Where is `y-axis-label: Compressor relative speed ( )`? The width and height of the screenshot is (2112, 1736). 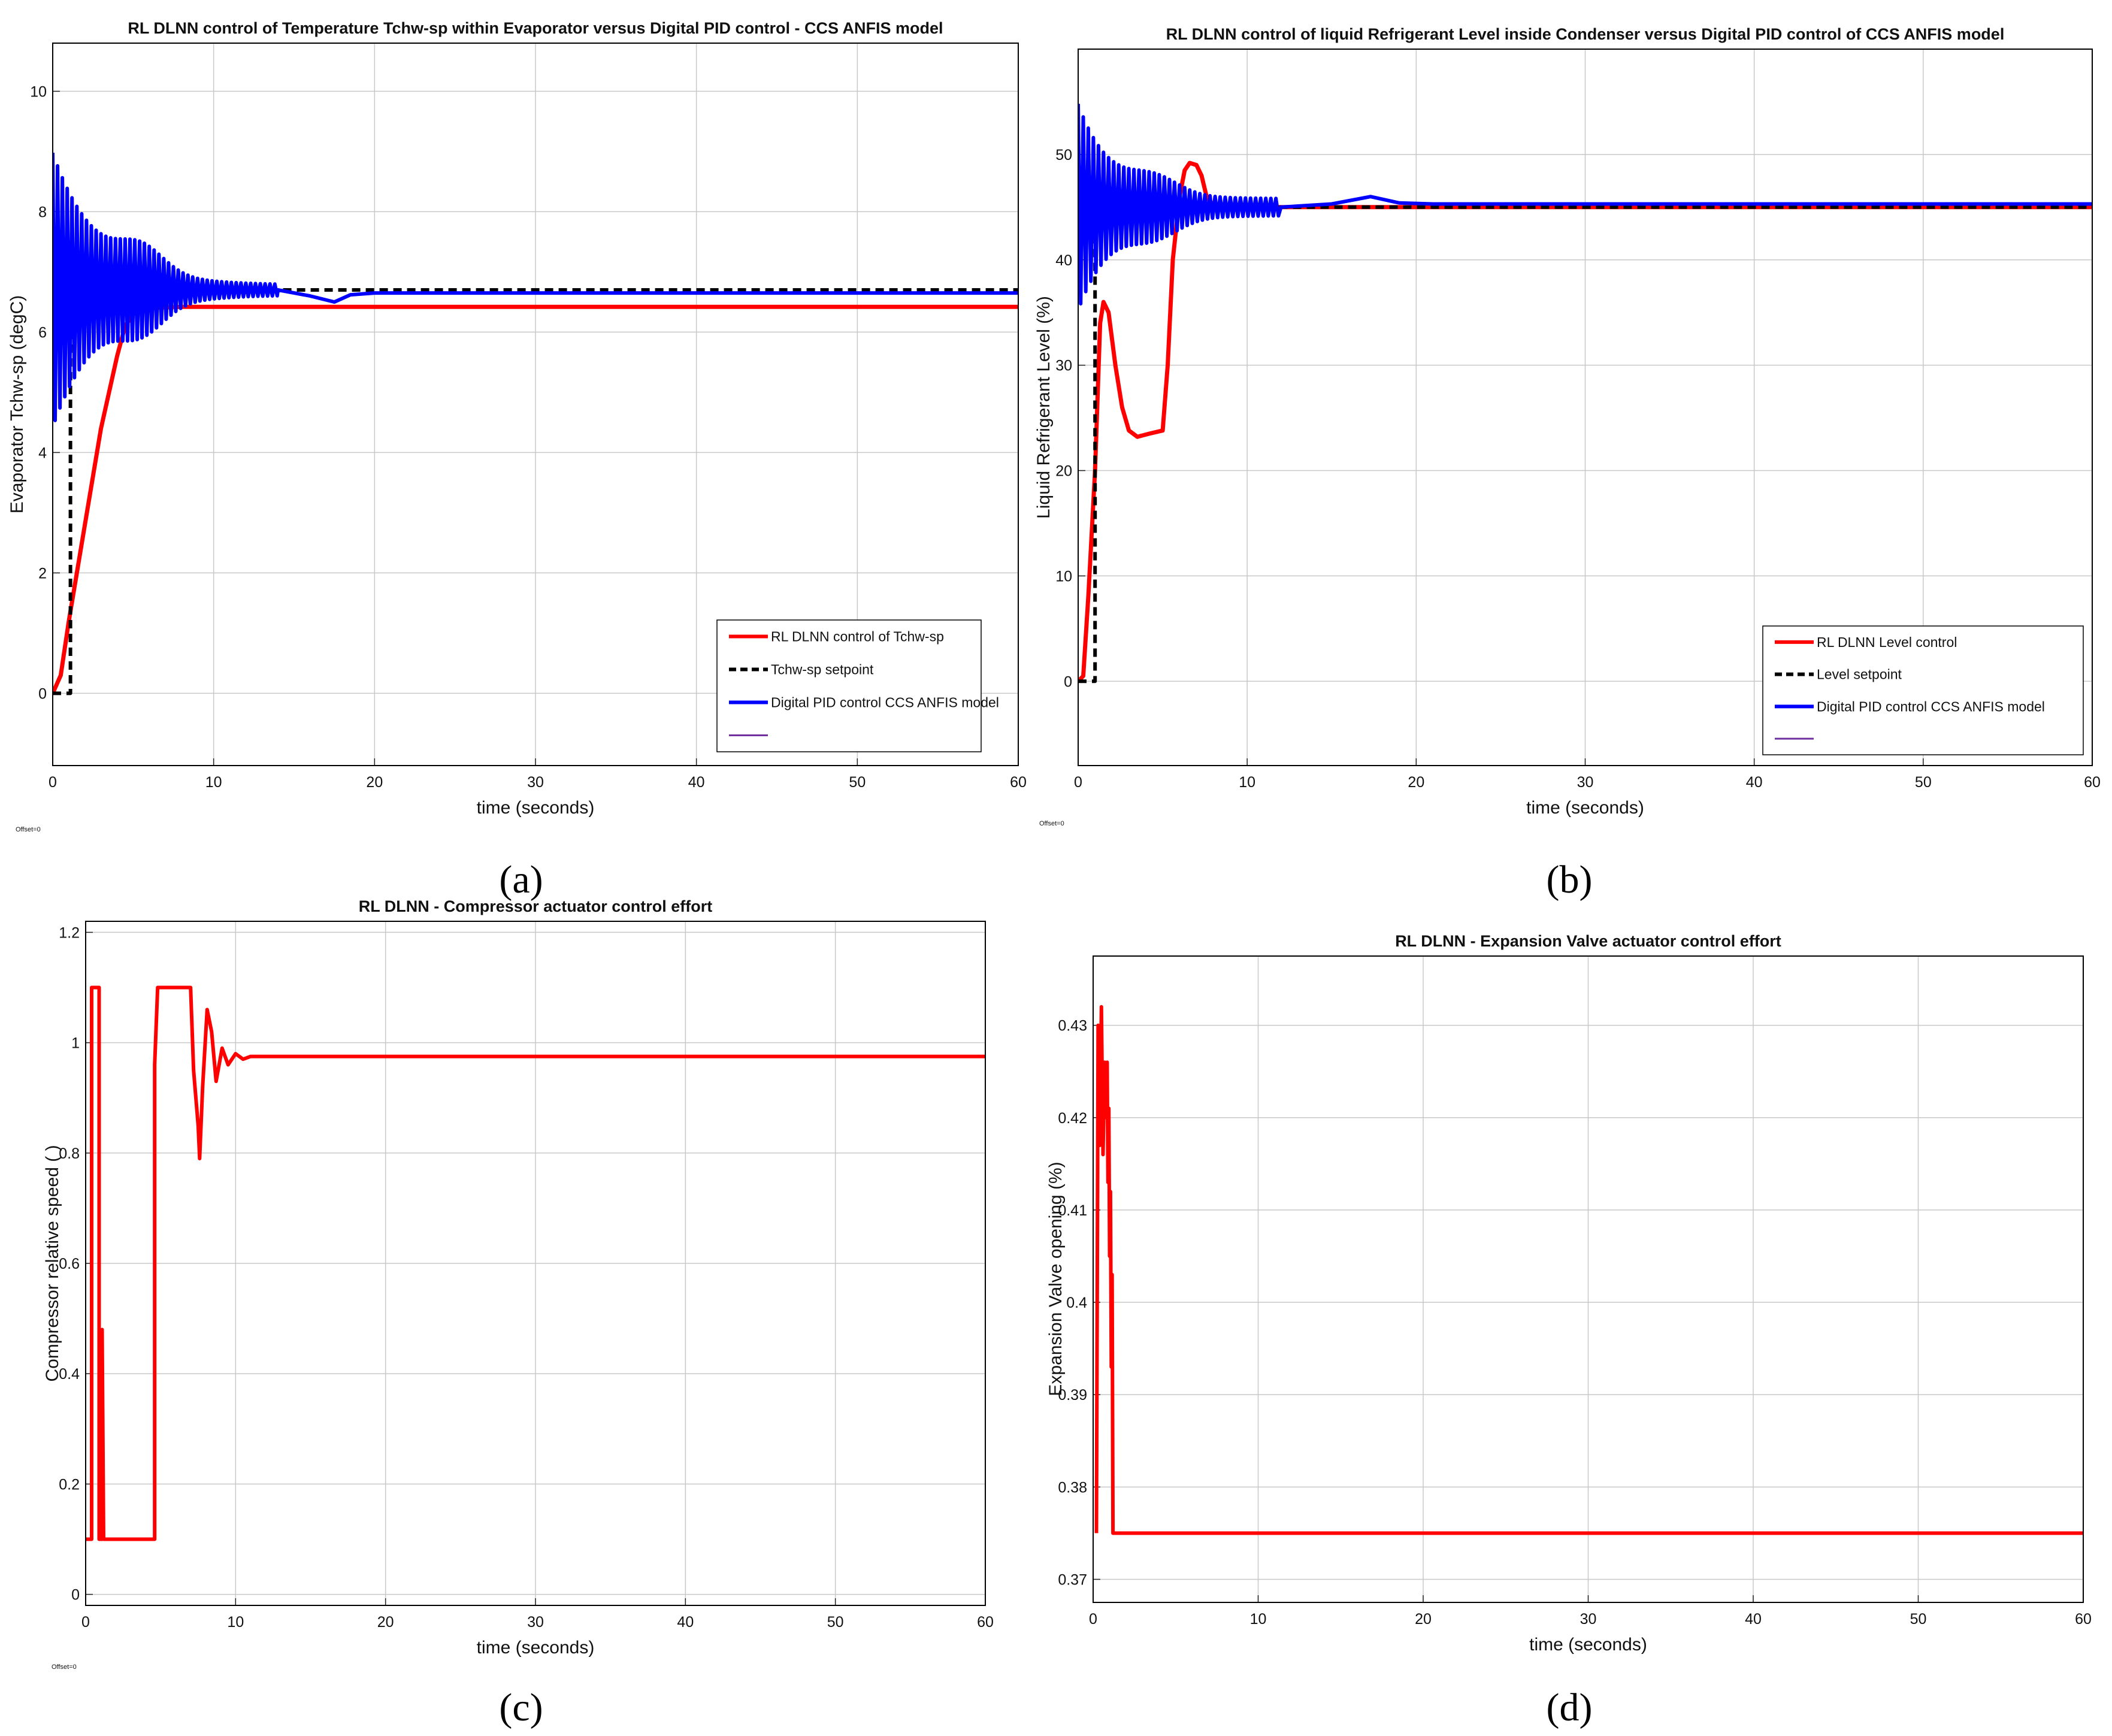 y-axis-label: Compressor relative speed ( ) is located at coordinates (52, 1263).